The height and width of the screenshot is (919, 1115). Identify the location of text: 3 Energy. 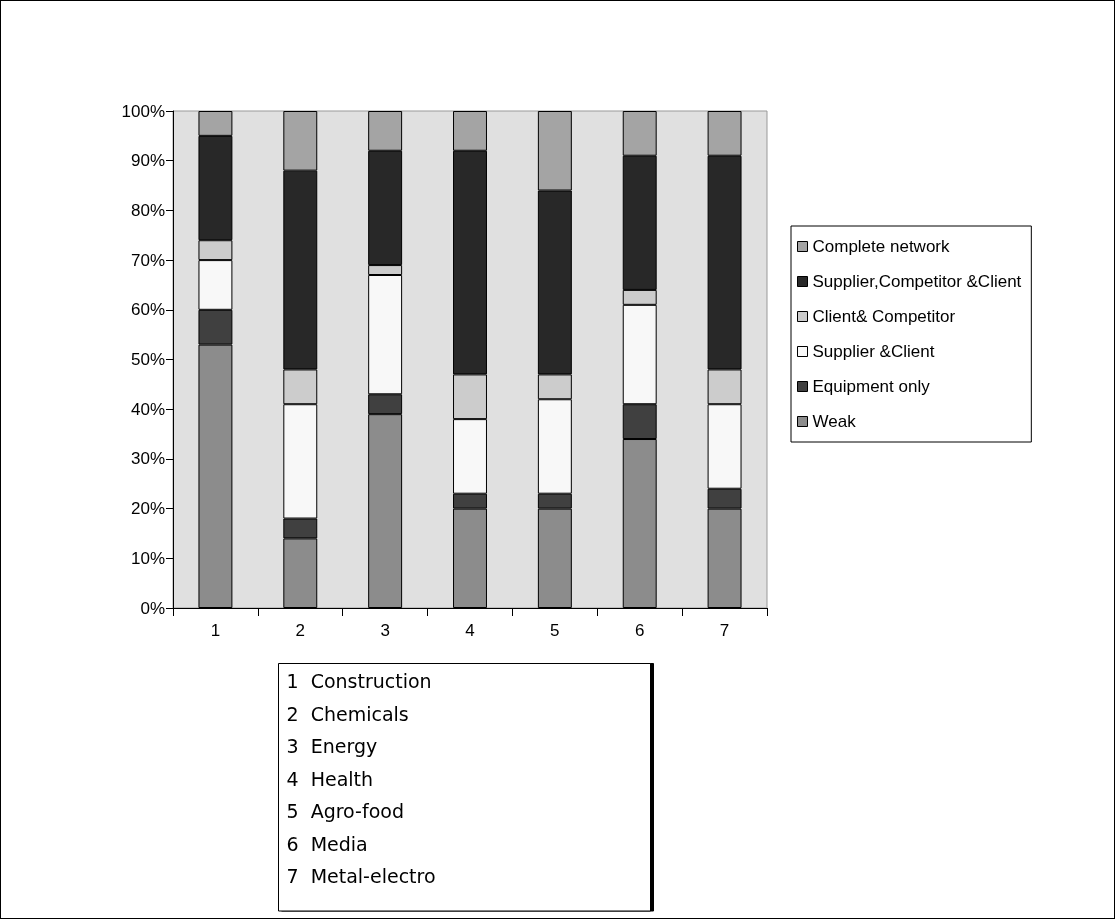
(332, 746).